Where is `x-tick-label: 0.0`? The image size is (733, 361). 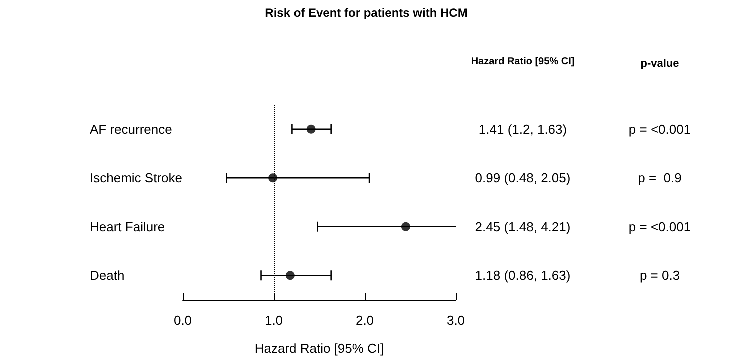 x-tick-label: 0.0 is located at coordinates (183, 320).